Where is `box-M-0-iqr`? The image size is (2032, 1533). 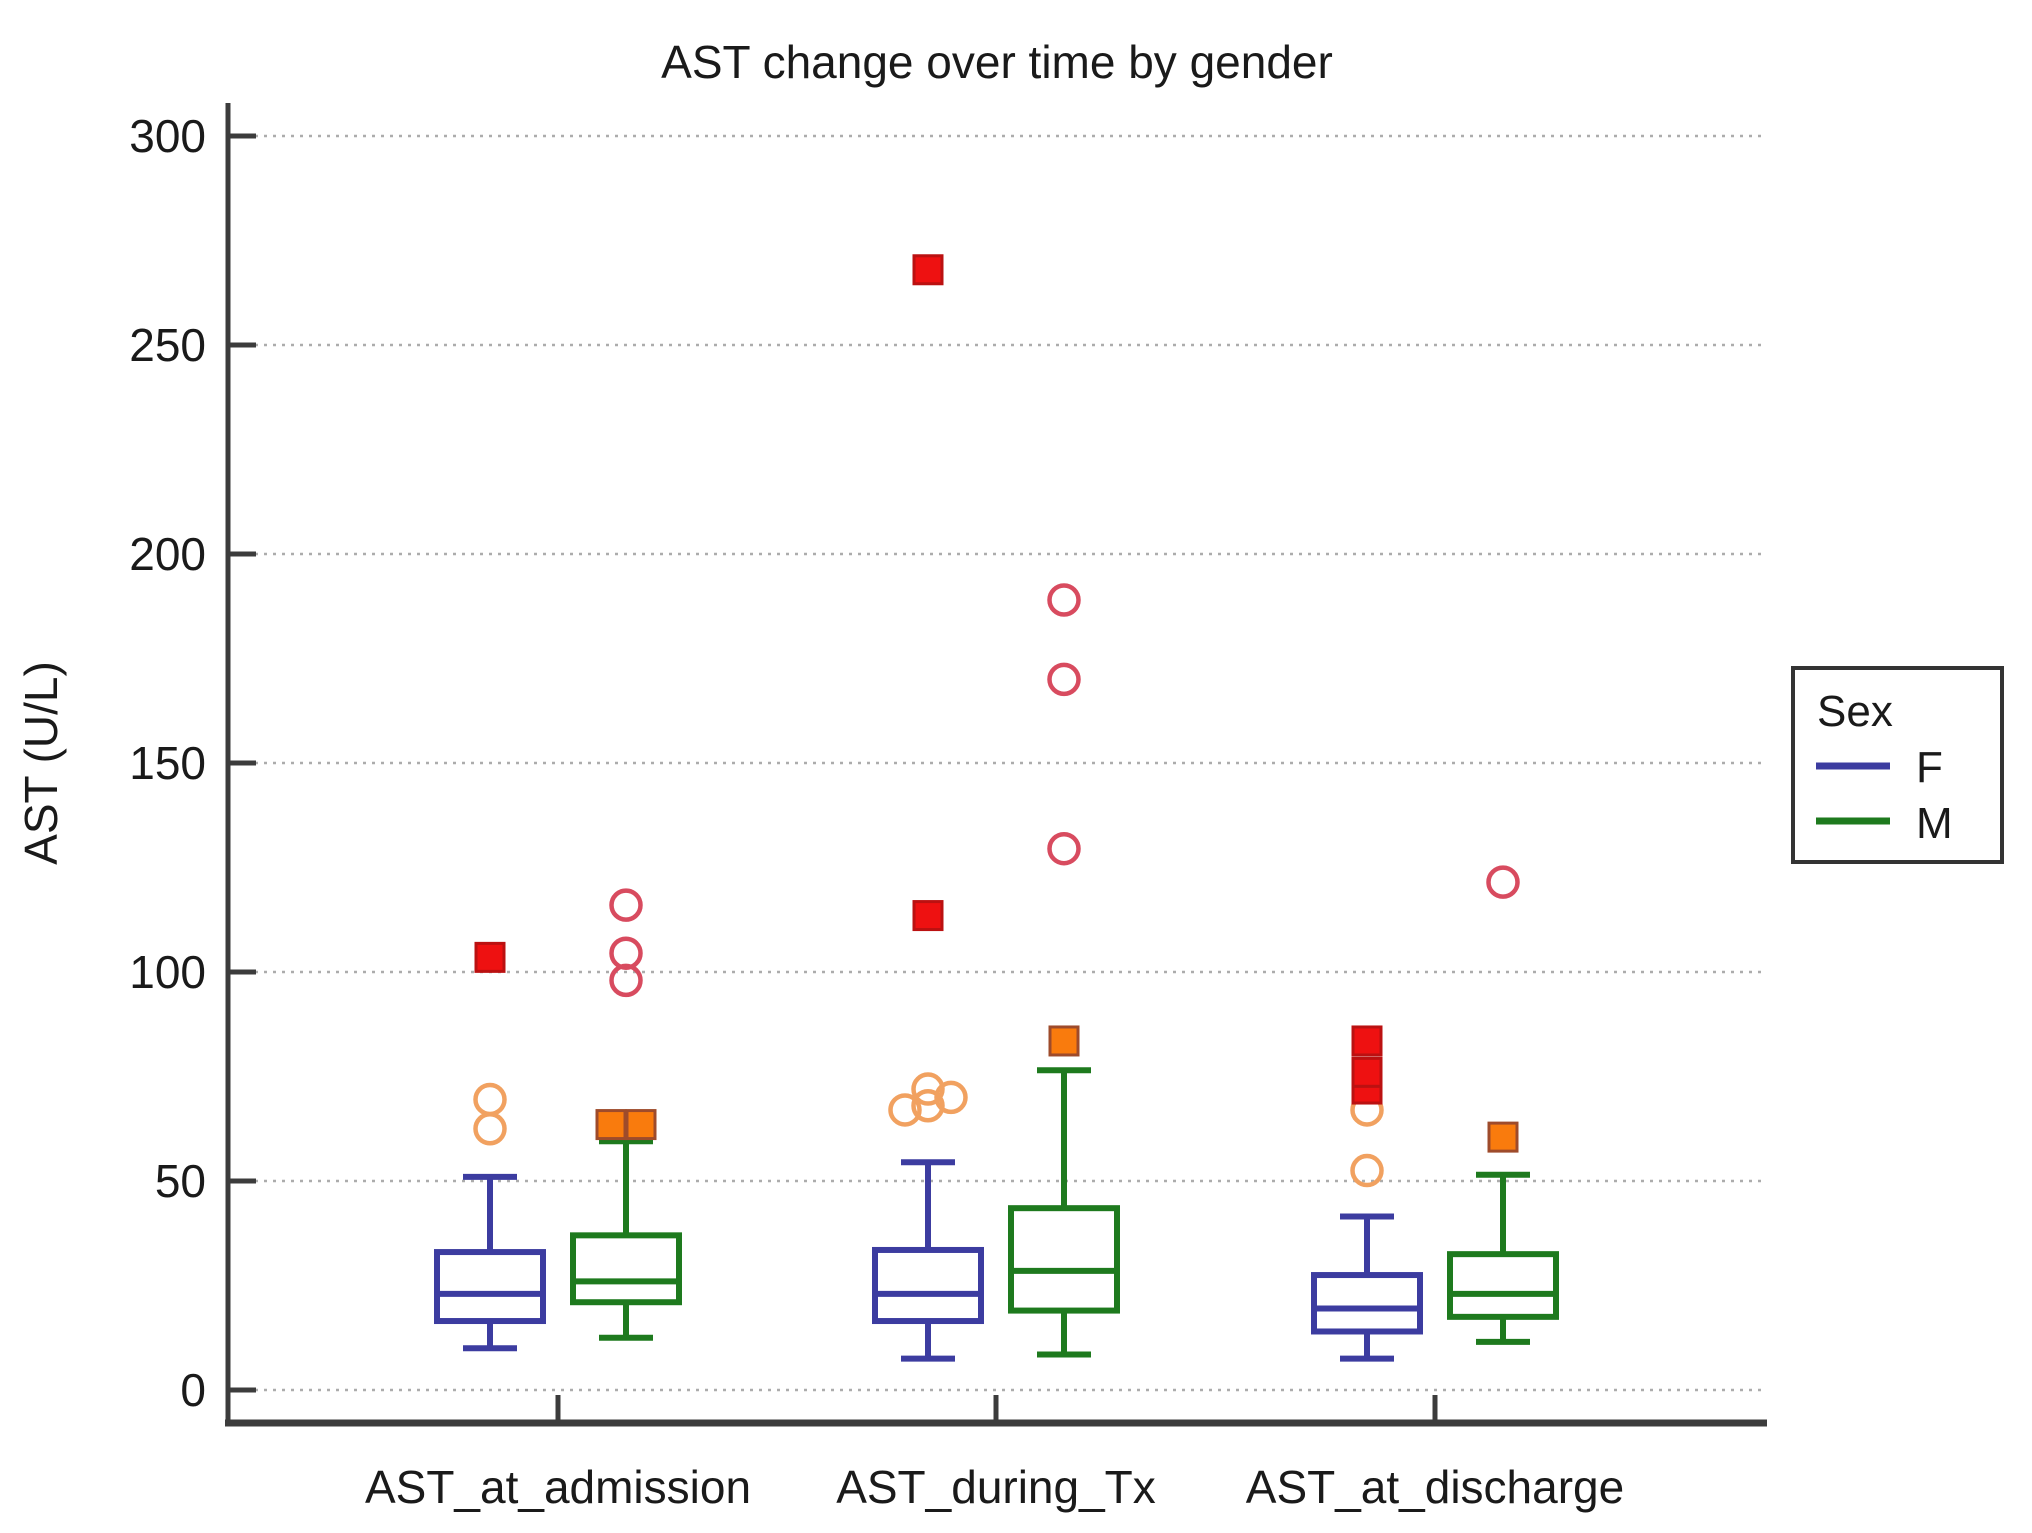 box-M-0-iqr is located at coordinates (626, 1269).